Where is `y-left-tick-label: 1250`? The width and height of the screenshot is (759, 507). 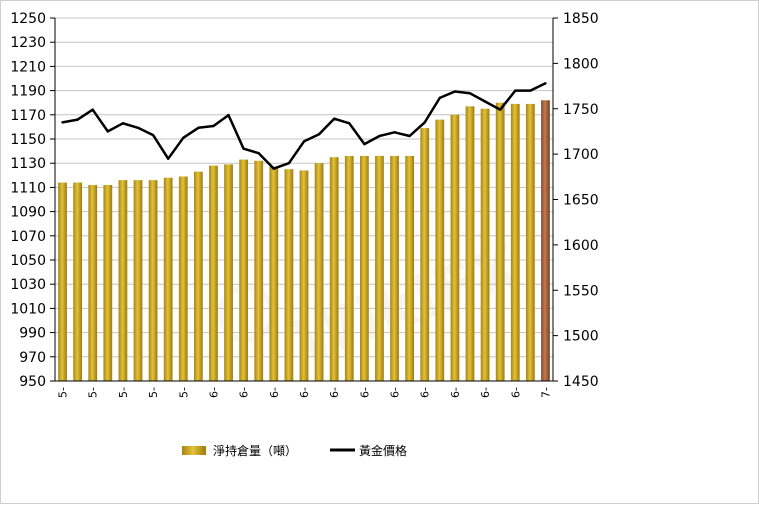 y-left-tick-label: 1250 is located at coordinates (28, 19).